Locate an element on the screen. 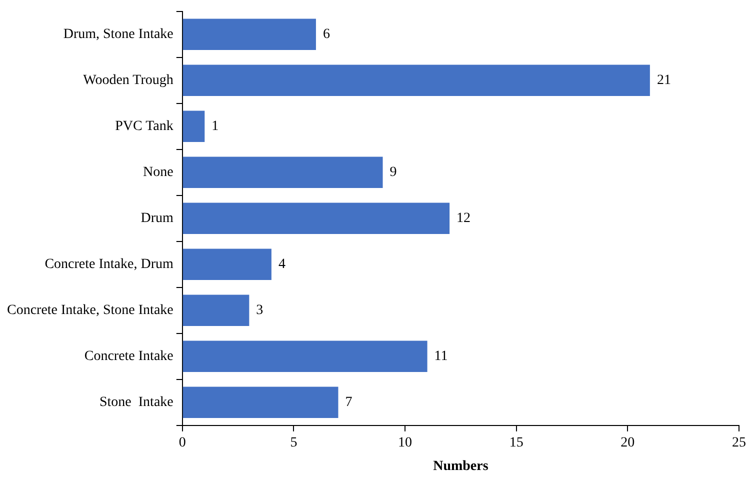 The width and height of the screenshot is (749, 483). x-tick-label: 20 is located at coordinates (627, 442).